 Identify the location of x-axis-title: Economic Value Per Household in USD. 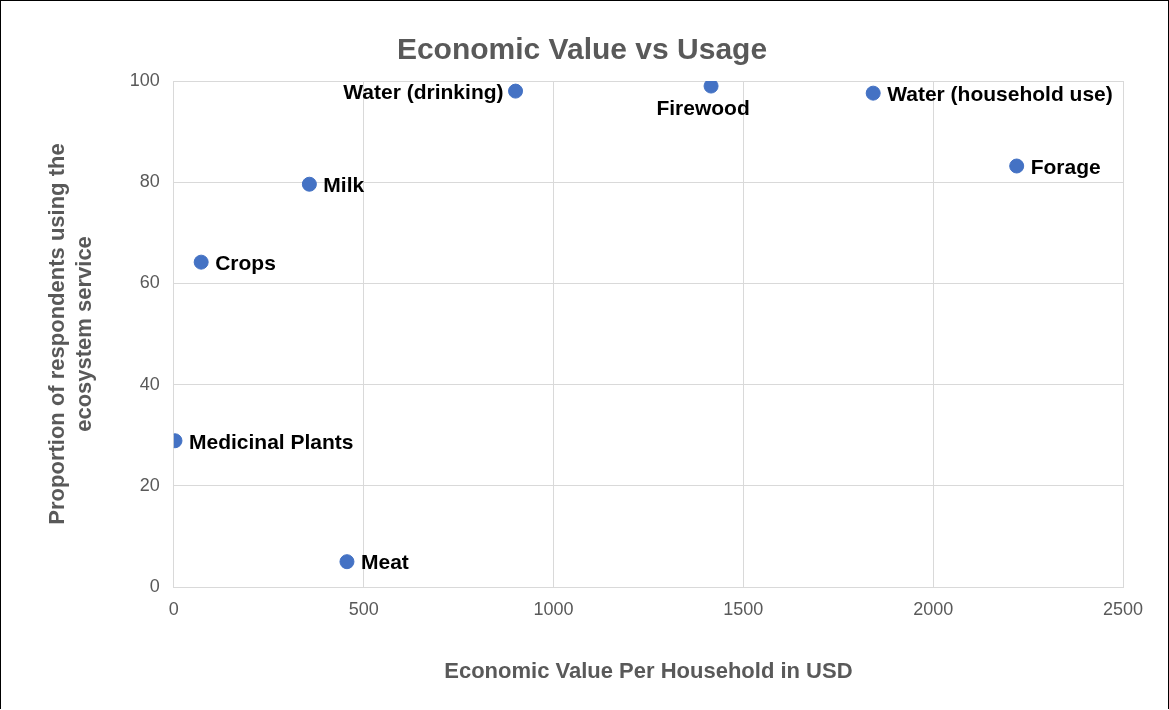
(648, 670).